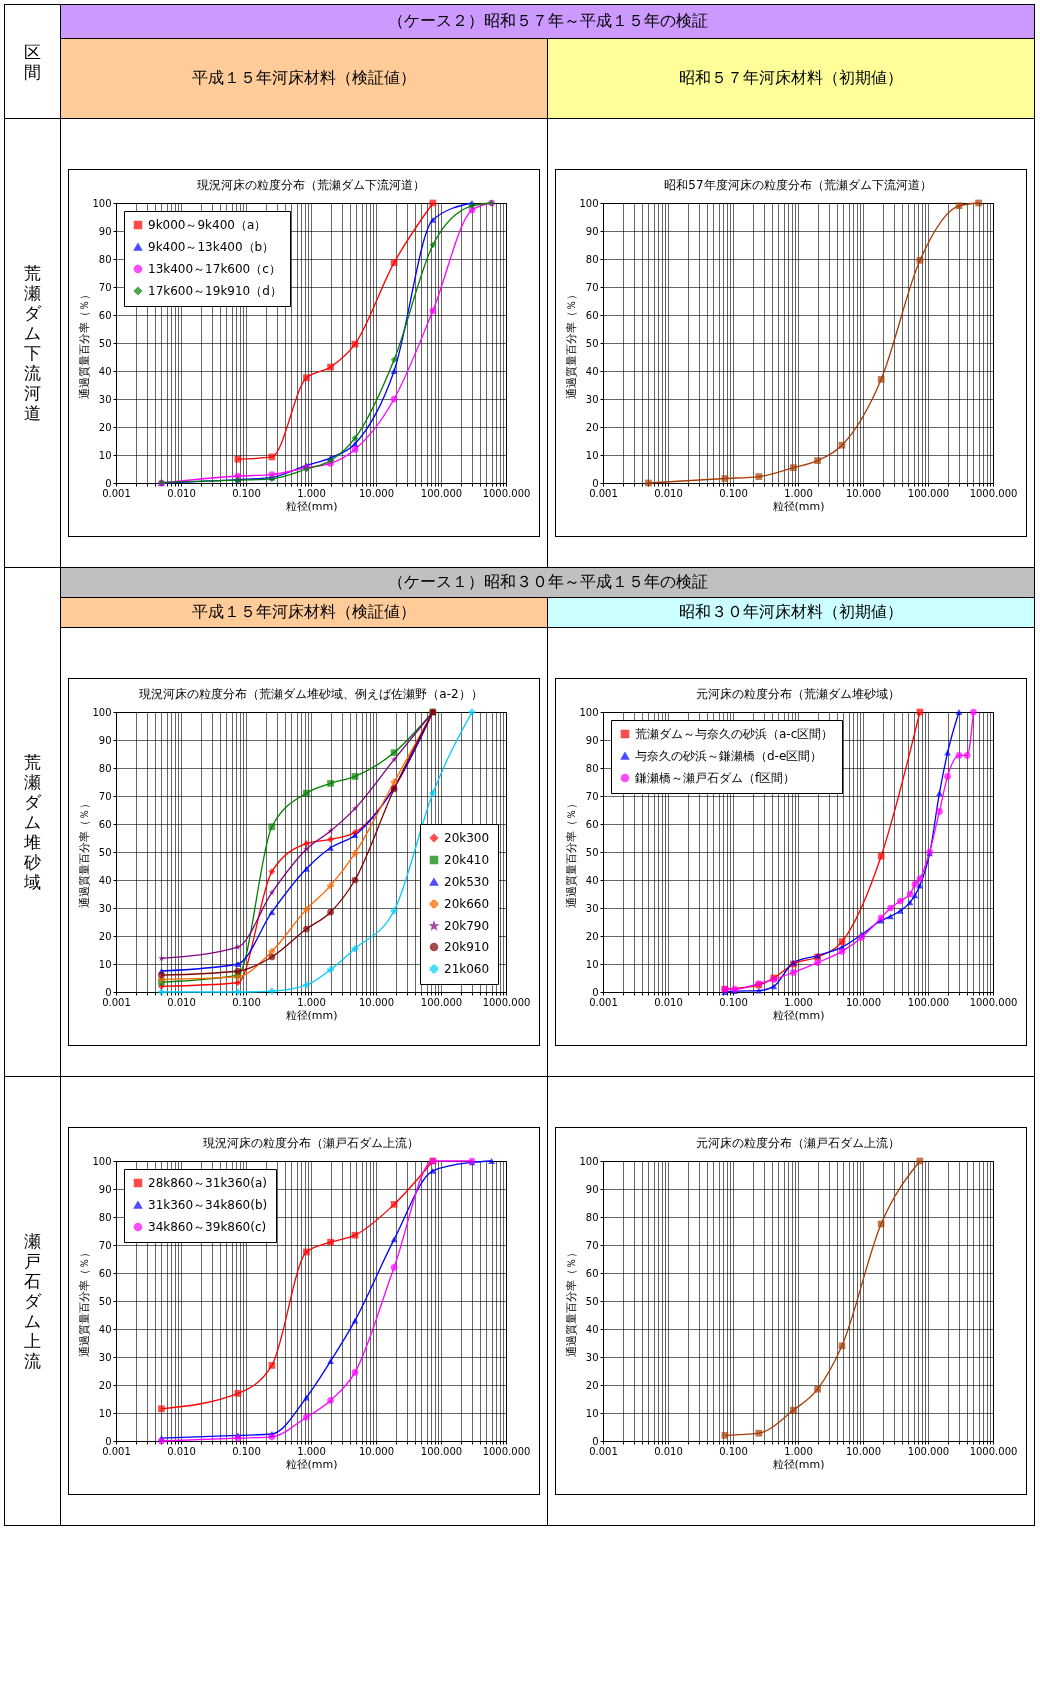  Describe the element at coordinates (547, 21) in the screenshot. I see `text: （ケース２）昭和５７年～平成１５年の検証` at that location.